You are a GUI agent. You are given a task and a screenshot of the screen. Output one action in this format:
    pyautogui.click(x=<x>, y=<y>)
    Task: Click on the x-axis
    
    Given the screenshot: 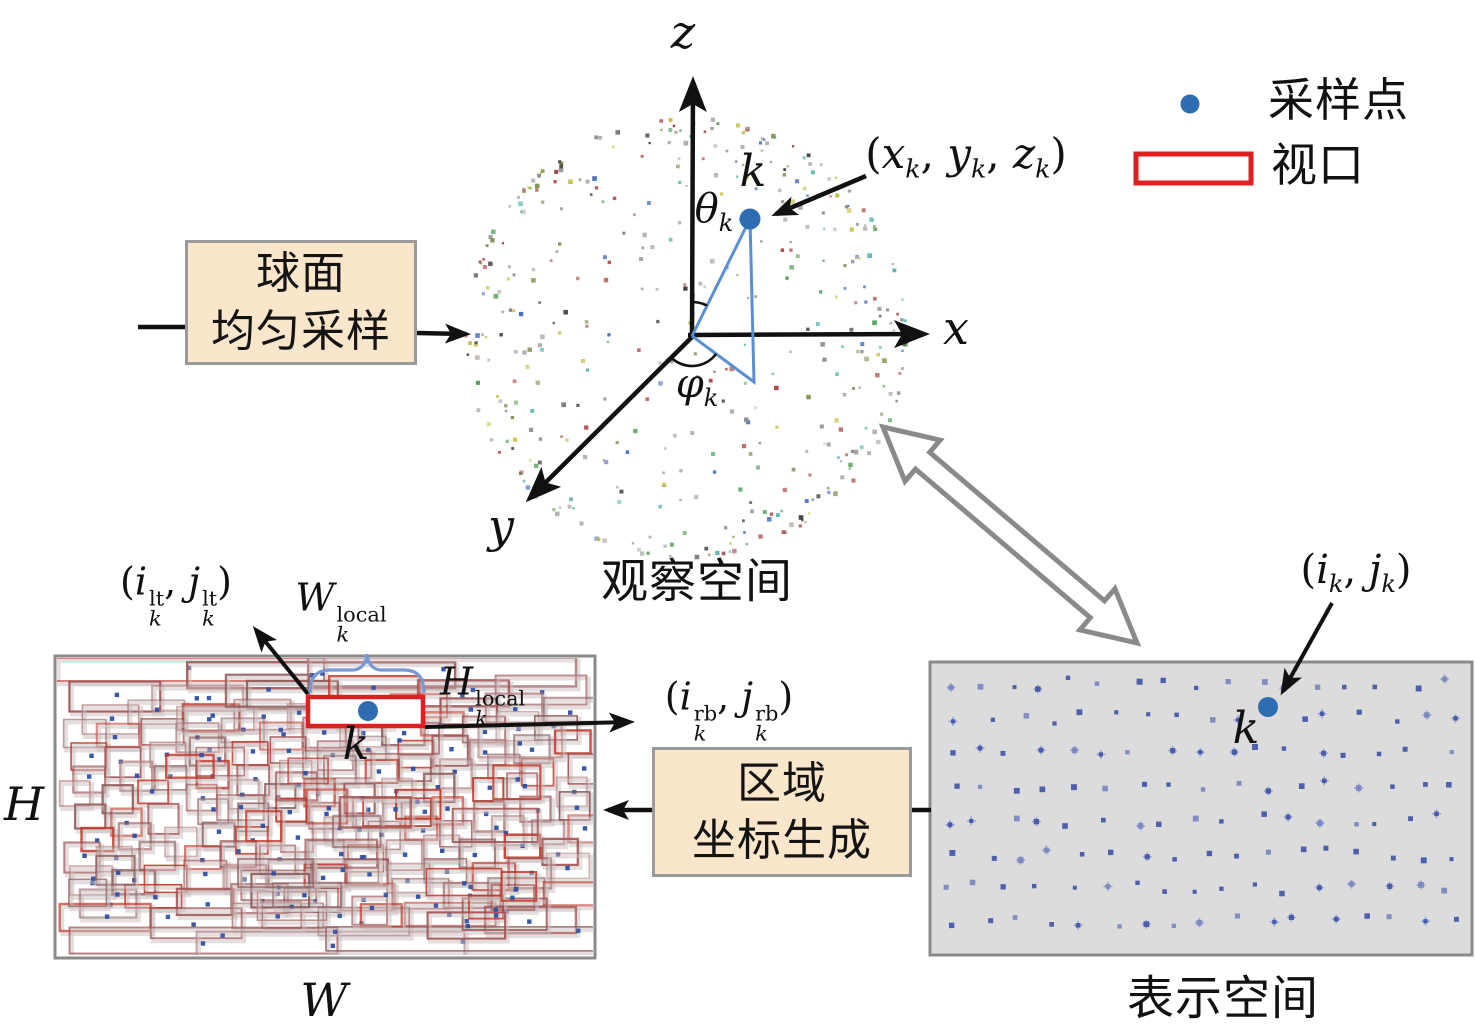 What is the action you would take?
    pyautogui.click(x=808, y=334)
    